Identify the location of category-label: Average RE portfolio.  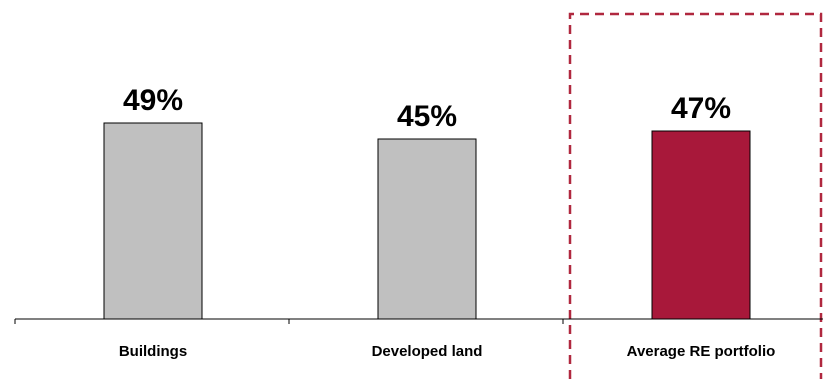
(701, 351).